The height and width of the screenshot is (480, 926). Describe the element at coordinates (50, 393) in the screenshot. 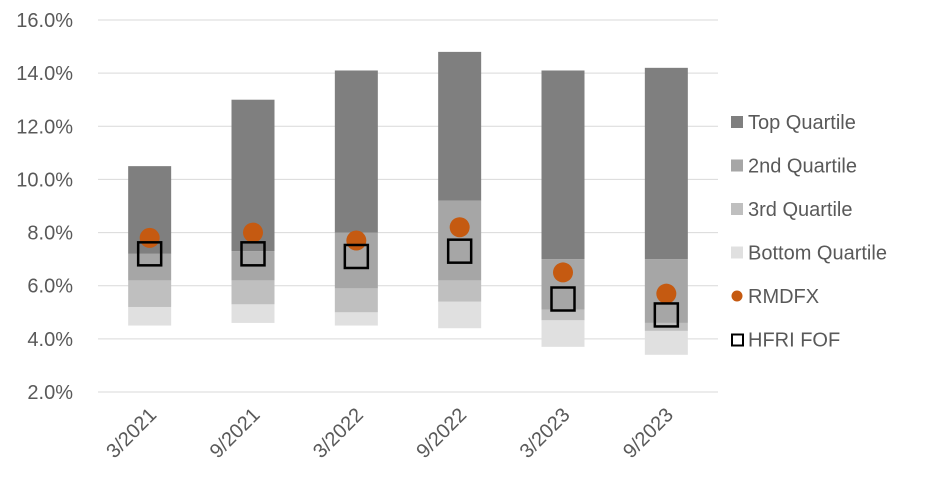

I see `y-tick-label: 2.0%` at that location.